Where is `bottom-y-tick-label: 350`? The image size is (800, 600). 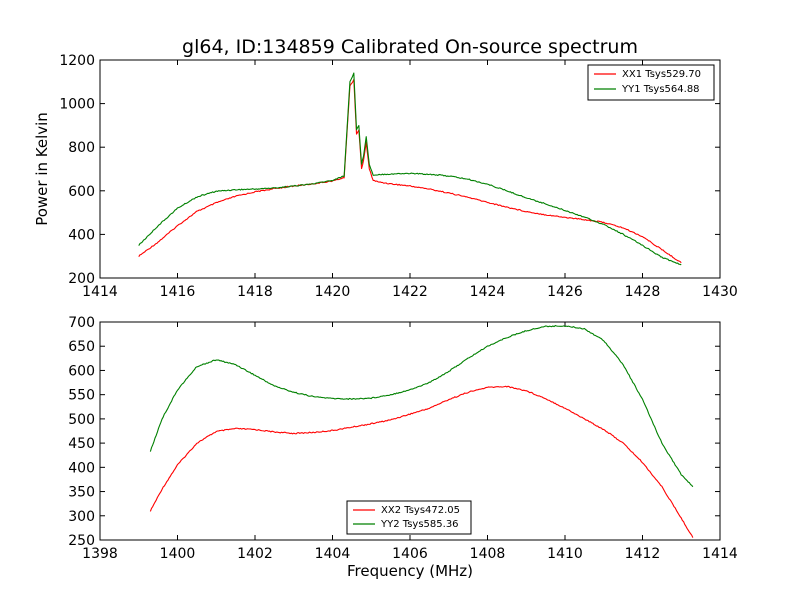
bottom-y-tick-label: 350 is located at coordinates (81, 493).